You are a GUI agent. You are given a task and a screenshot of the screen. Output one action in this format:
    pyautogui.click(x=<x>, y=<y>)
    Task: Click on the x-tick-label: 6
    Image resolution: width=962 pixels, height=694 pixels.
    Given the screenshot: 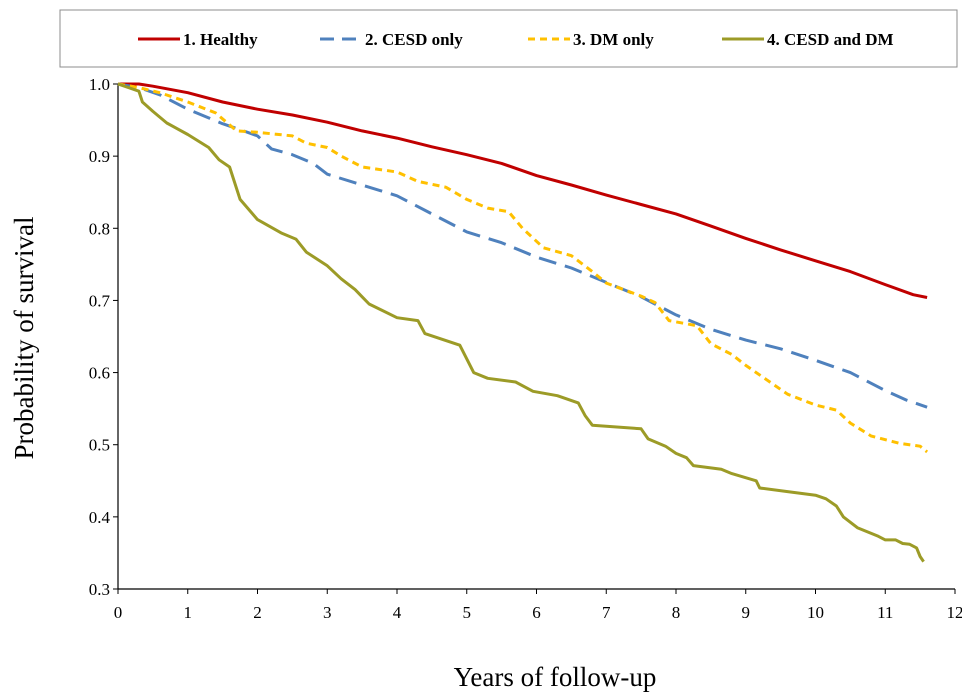 What is the action you would take?
    pyautogui.click(x=536, y=612)
    